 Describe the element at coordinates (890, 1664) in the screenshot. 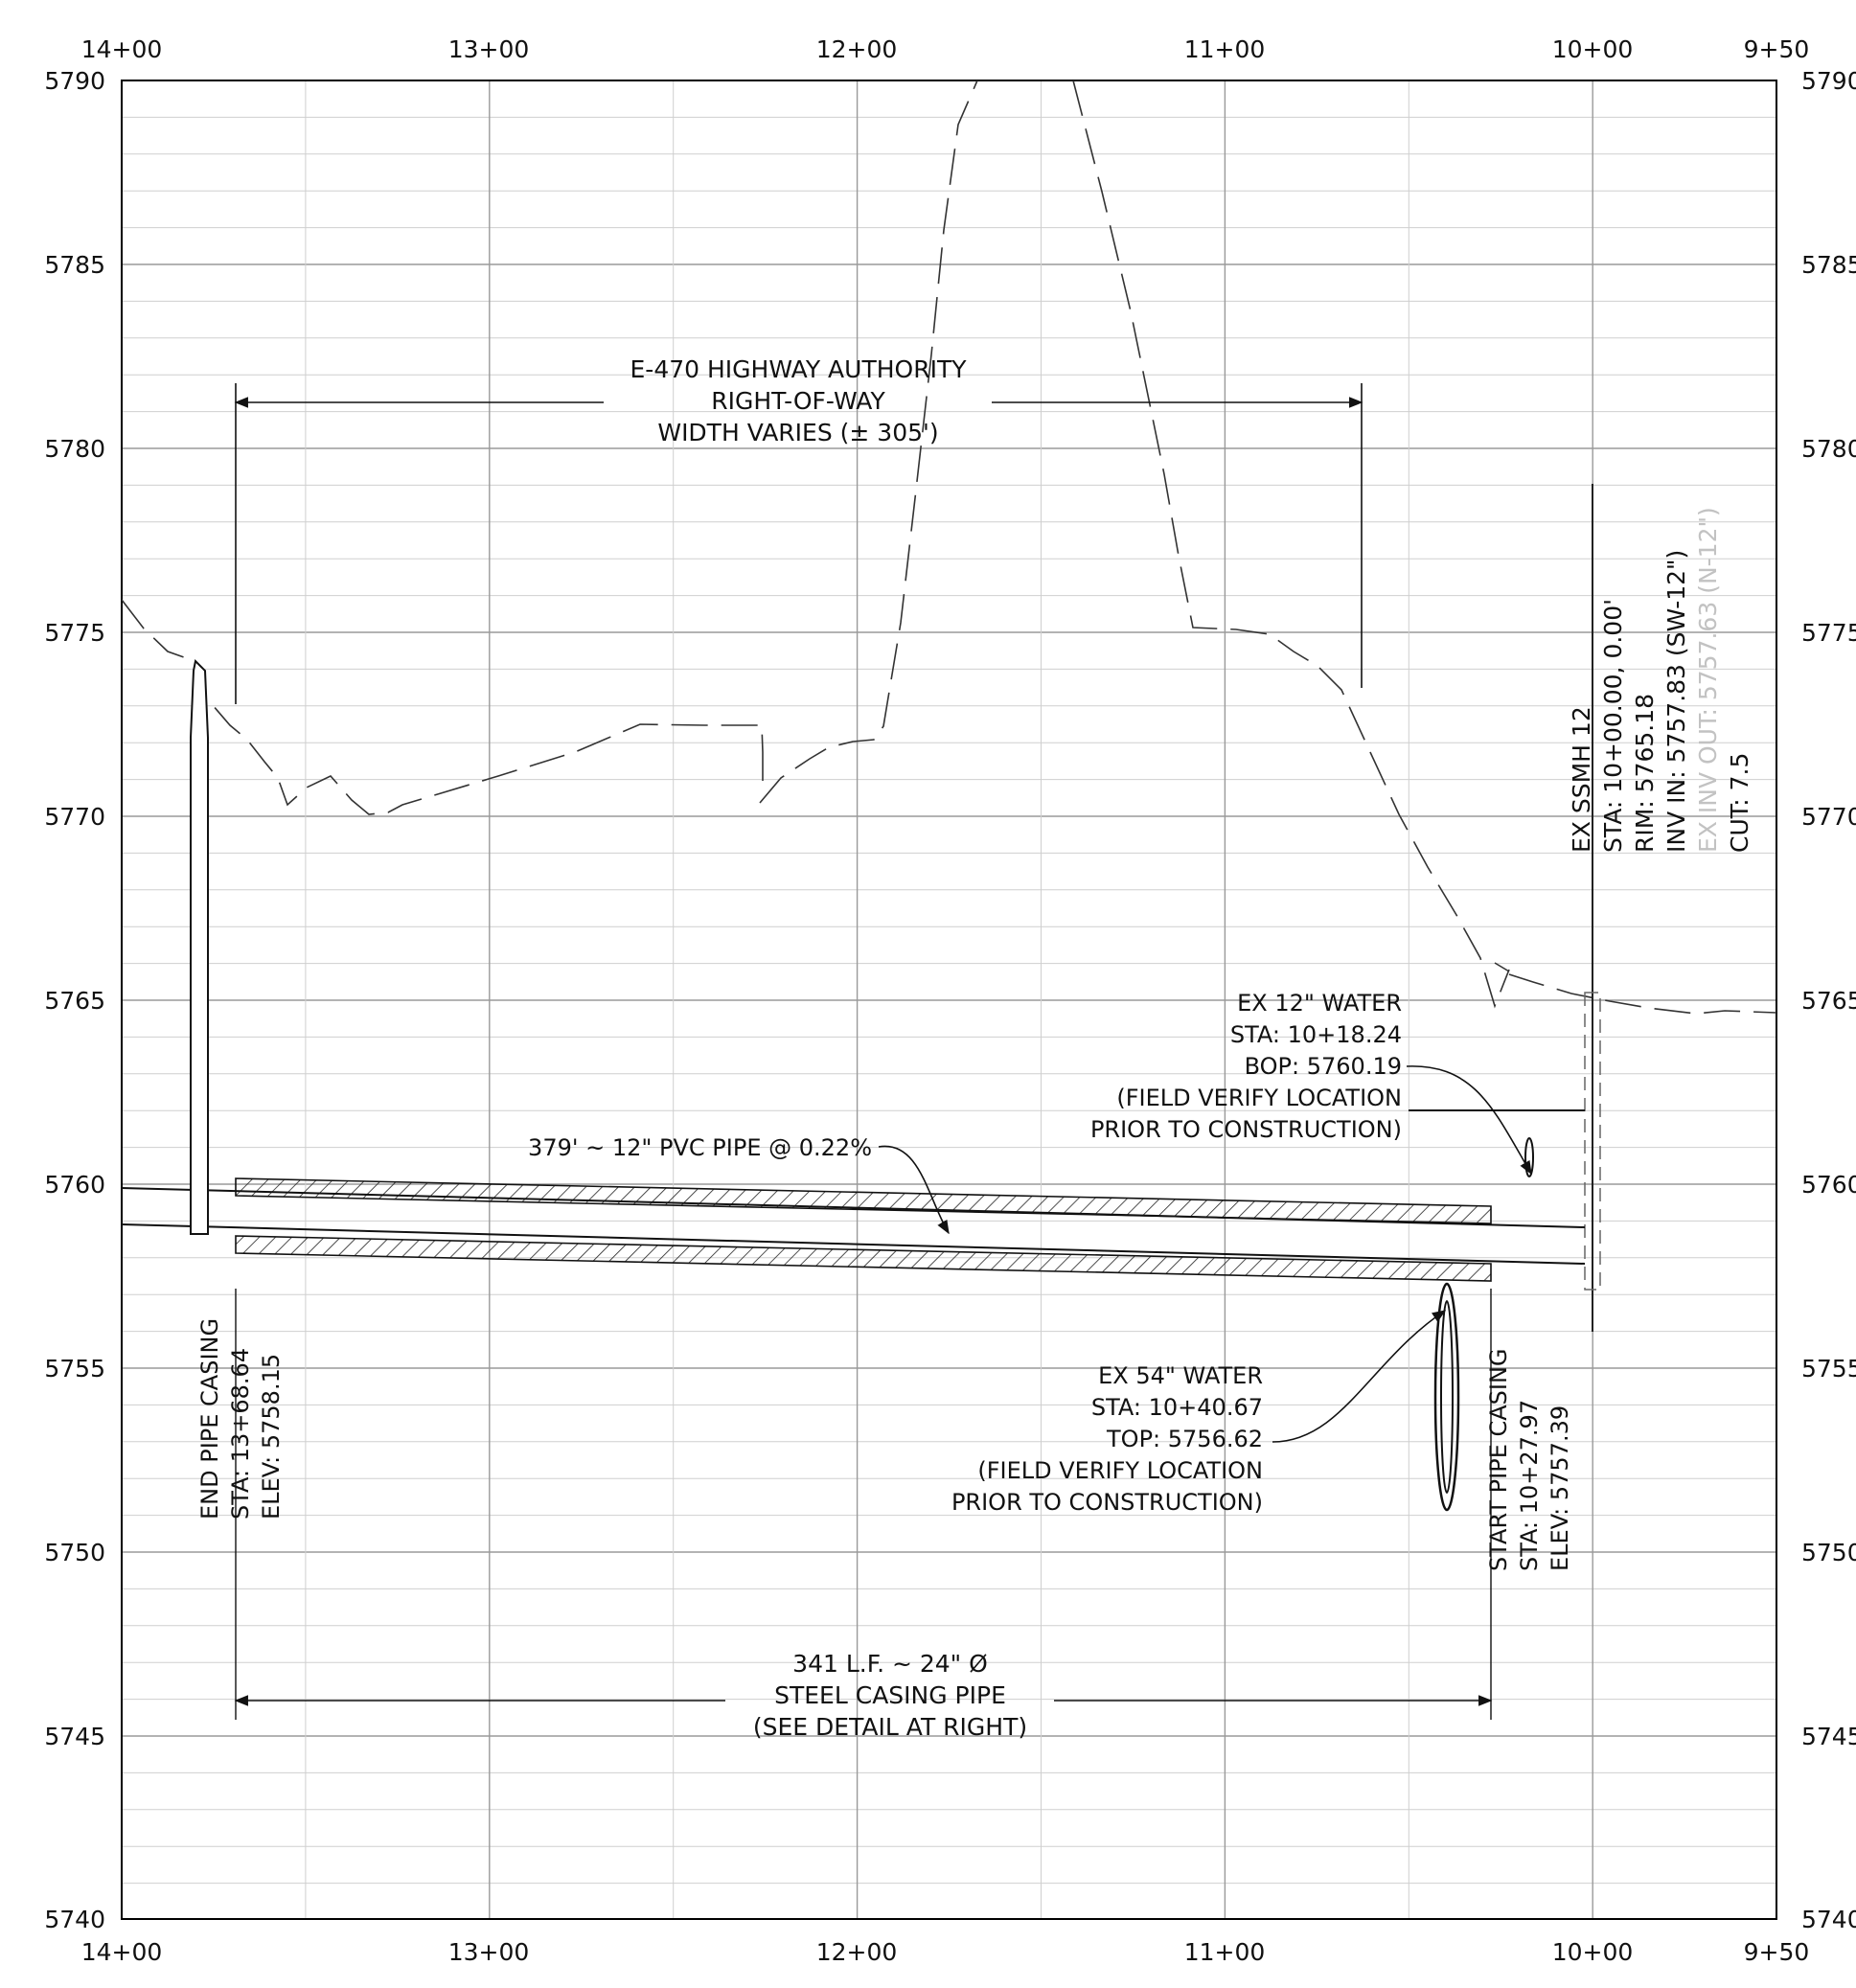

I see `casing-dim-line1: 341 L.F. ~ 24" Ø` at that location.